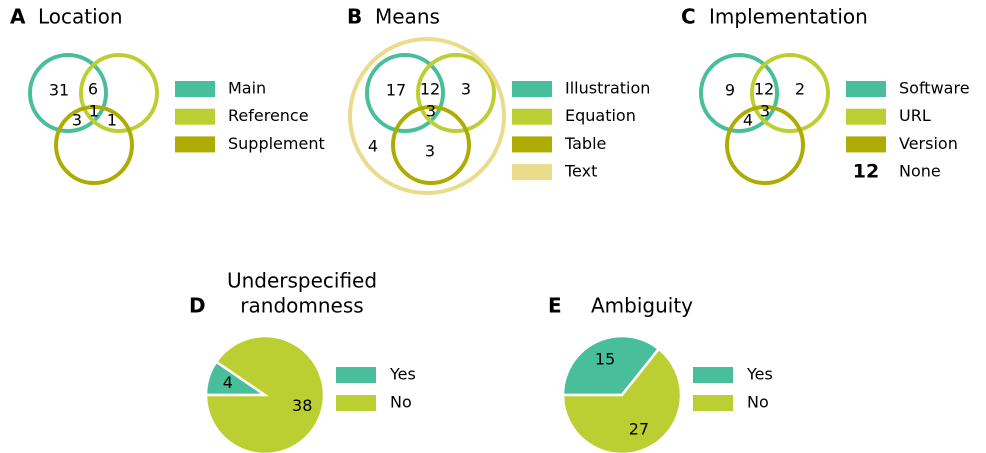  Describe the element at coordinates (580, 171) in the screenshot. I see `legend-label: Text` at that location.